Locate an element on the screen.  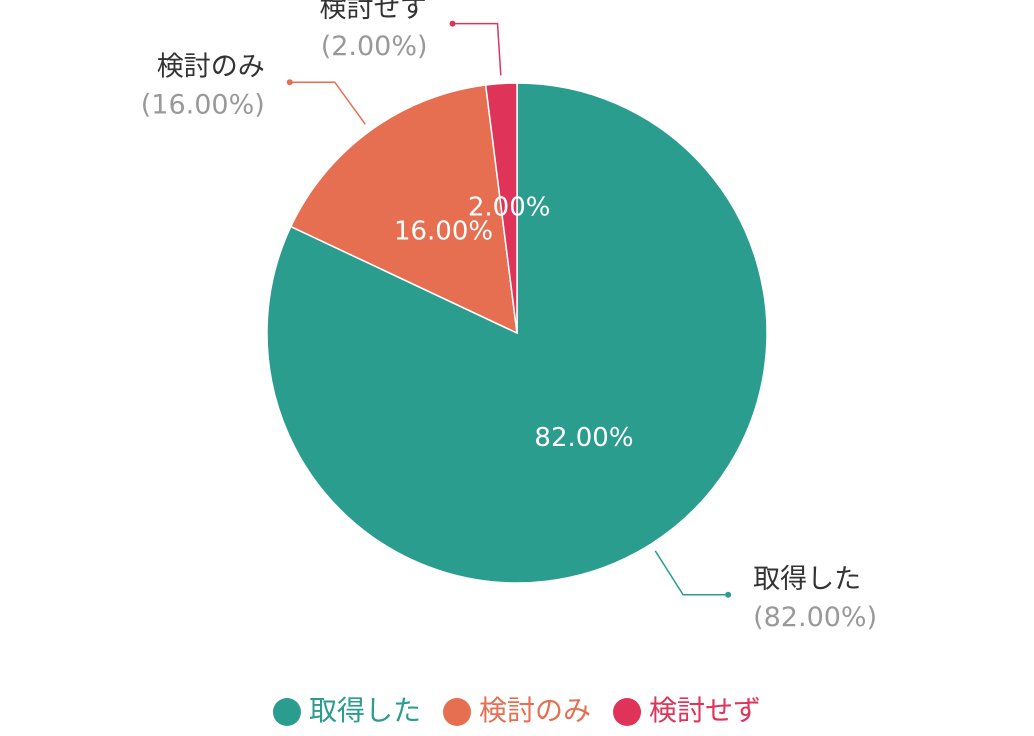
legend: 取得した 検討のみ 検討せず is located at coordinates (516, 710).